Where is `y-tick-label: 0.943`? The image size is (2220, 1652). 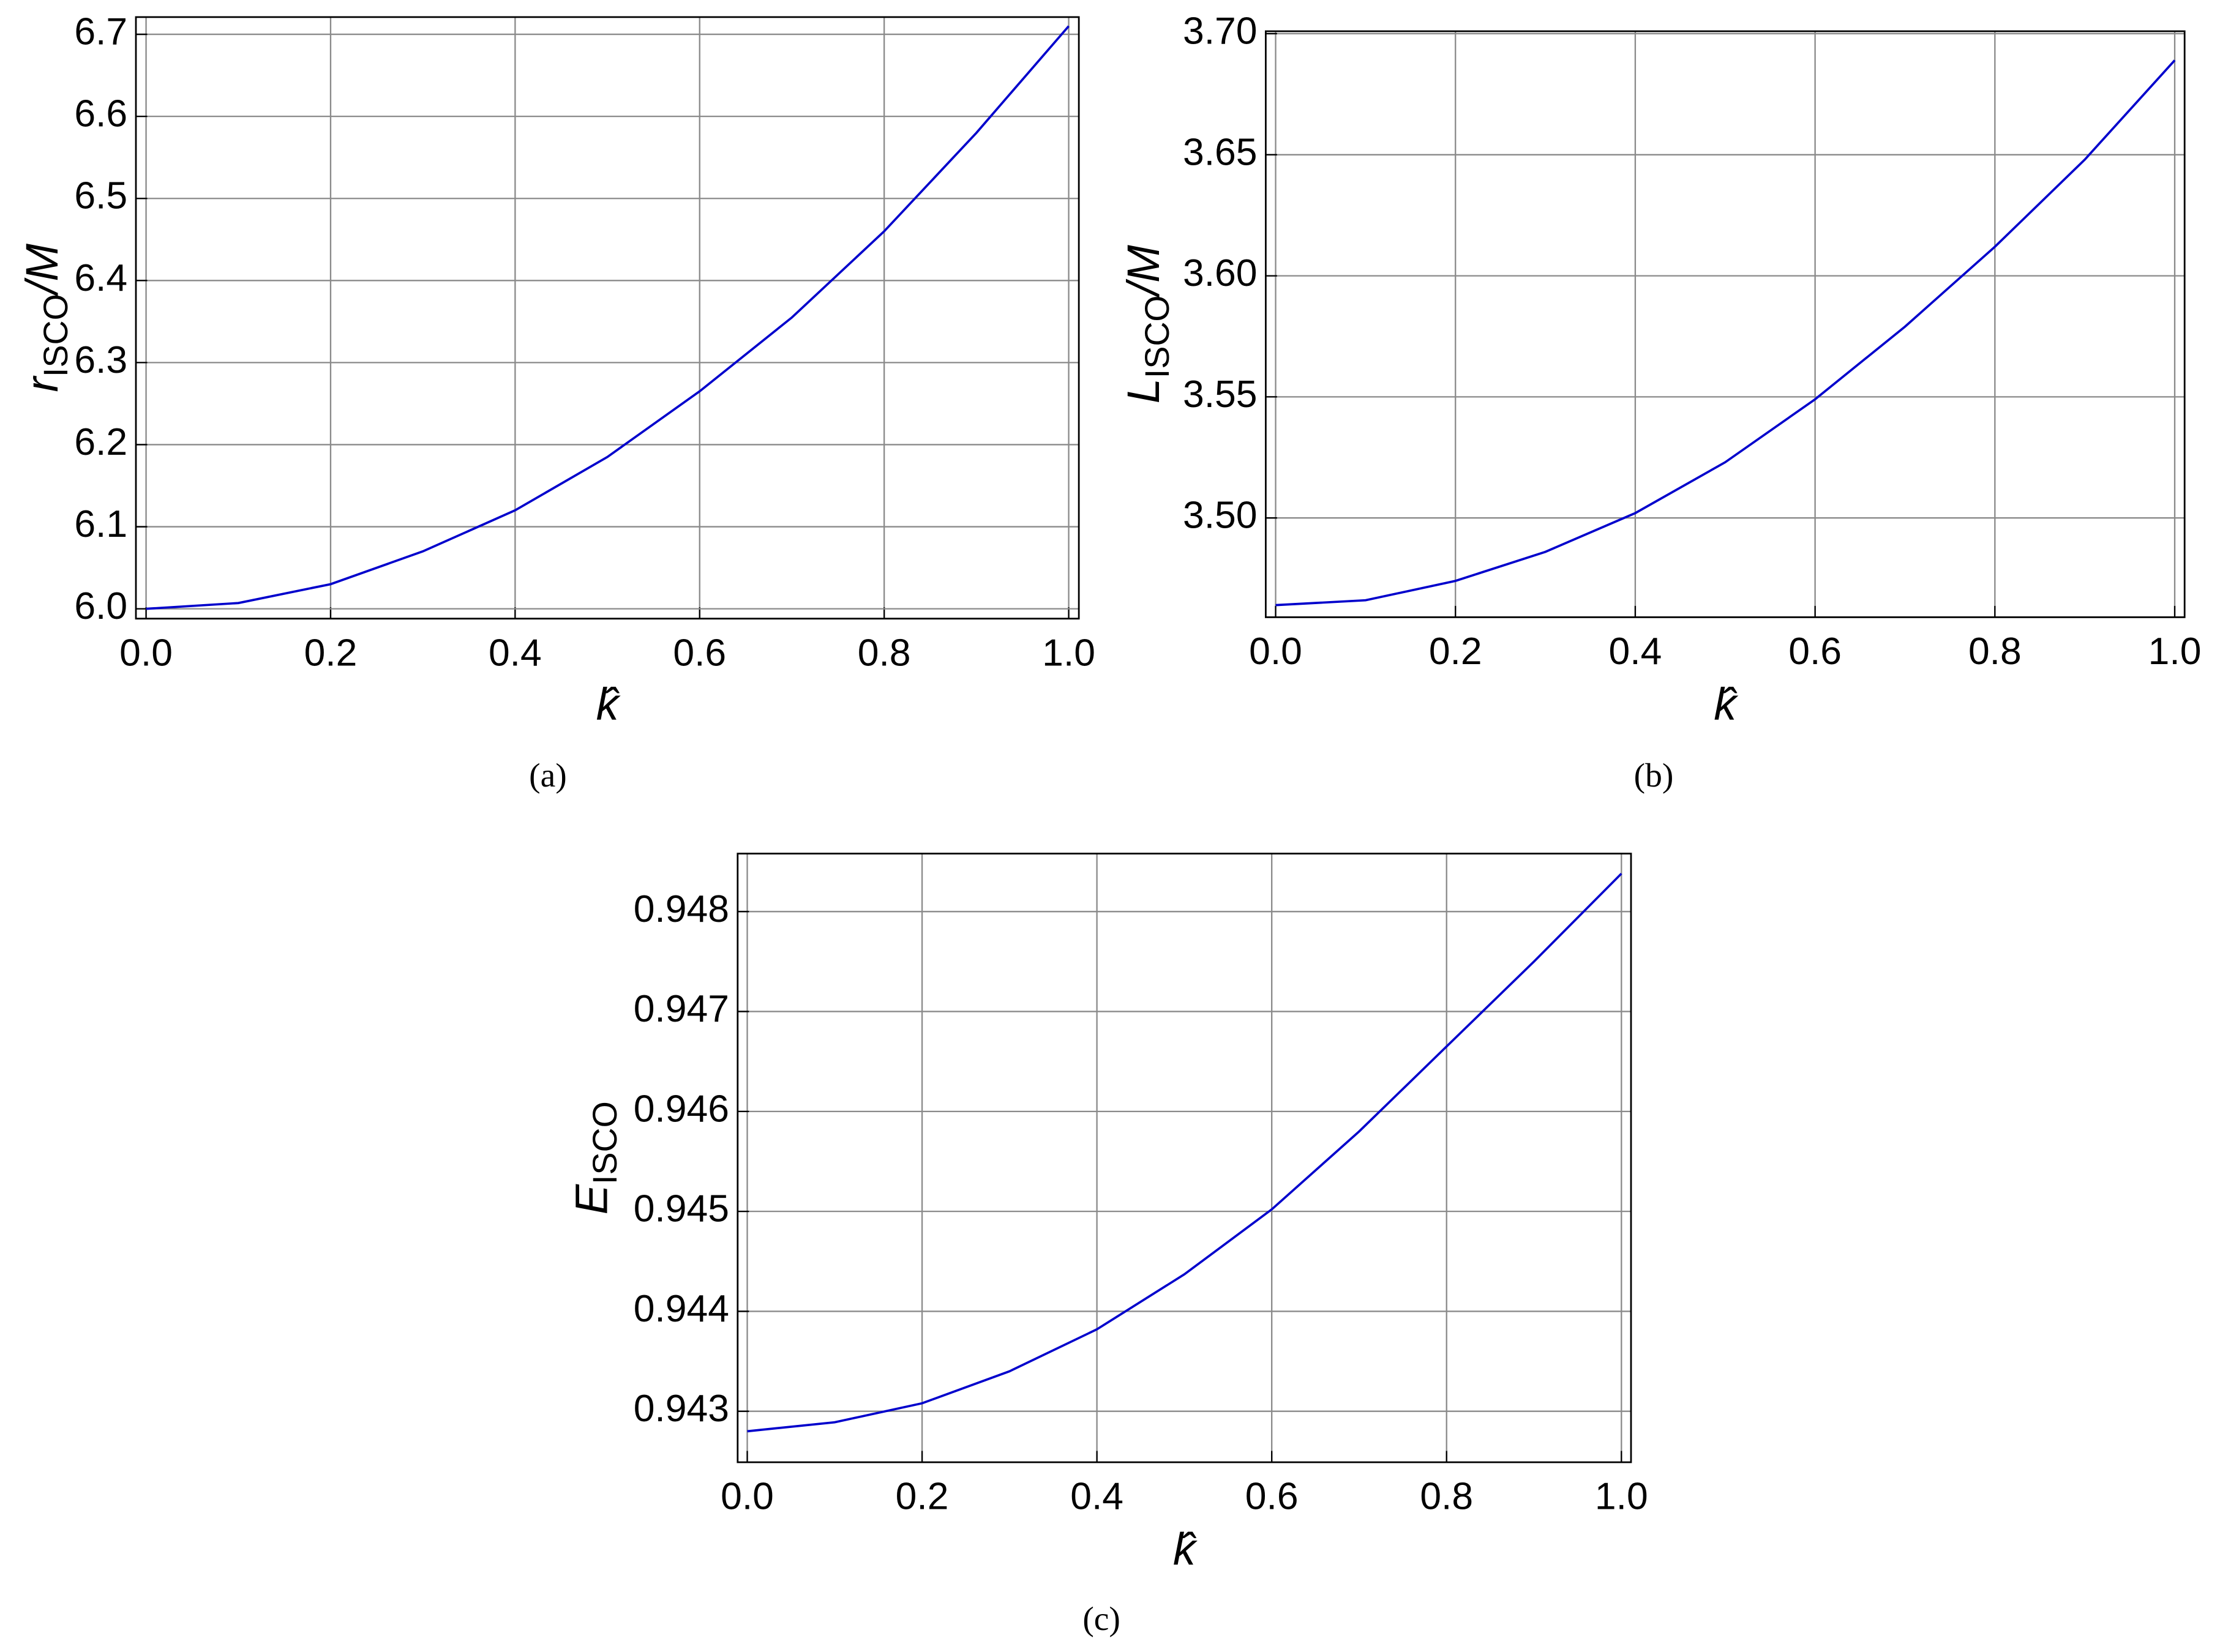
y-tick-label: 0.943 is located at coordinates (681, 1408).